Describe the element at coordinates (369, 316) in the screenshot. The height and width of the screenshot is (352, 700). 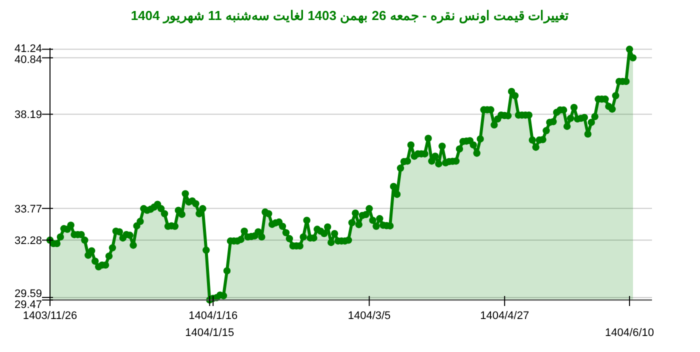
I see `xtick-label: 1404/3/5` at that location.